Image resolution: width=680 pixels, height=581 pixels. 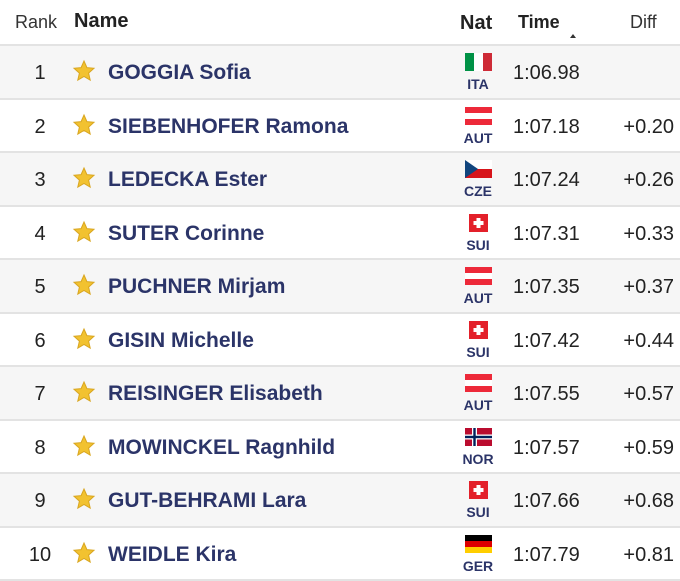 What do you see at coordinates (186, 233) in the screenshot?
I see `athlete-name: SUTER Corinne` at bounding box center [186, 233].